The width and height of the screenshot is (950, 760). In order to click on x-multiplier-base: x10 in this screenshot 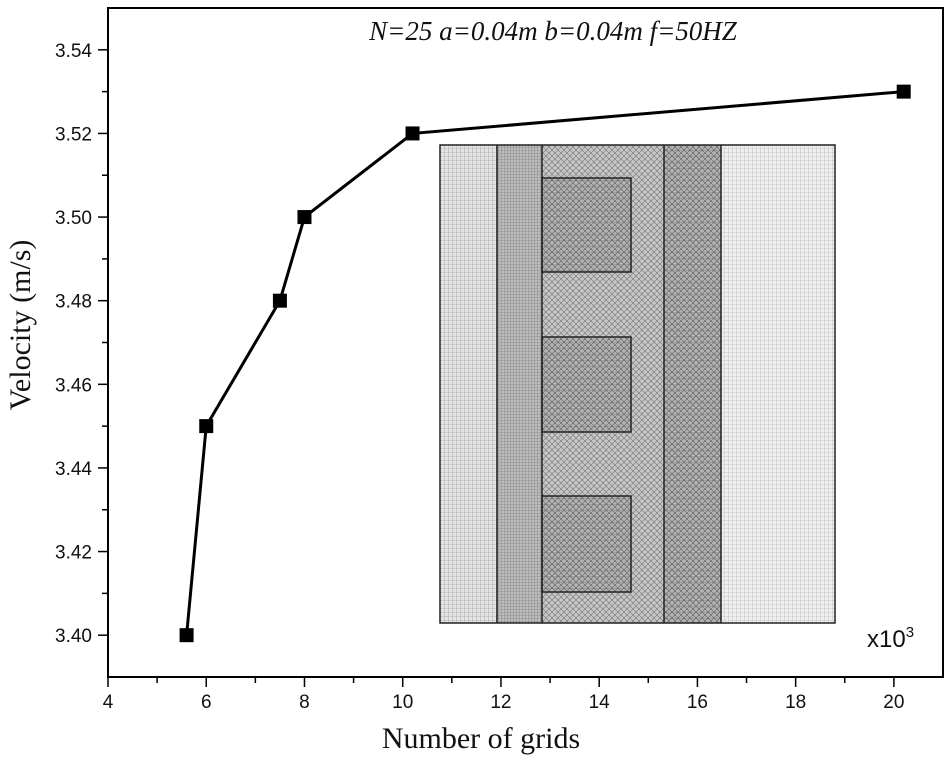, I will do `click(886, 639)`.